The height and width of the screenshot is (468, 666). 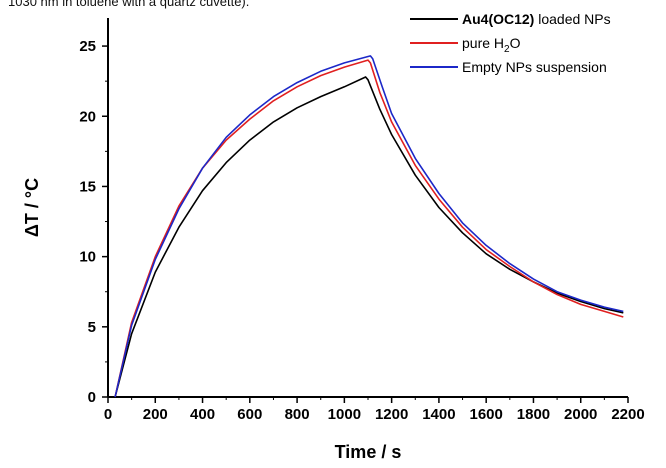 I want to click on legend-entry-au4: Au4(OC12) loaded NPs, so click(x=510, y=19).